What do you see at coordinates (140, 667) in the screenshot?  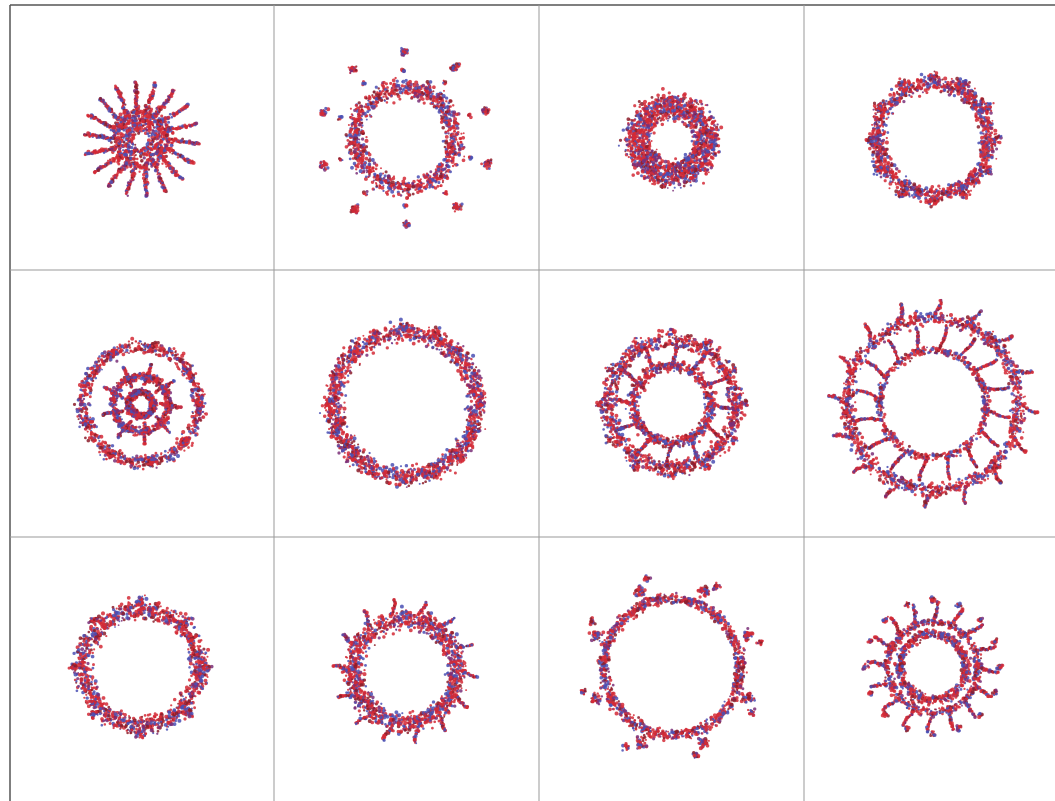 I see `panel-9-lobed-ring` at bounding box center [140, 667].